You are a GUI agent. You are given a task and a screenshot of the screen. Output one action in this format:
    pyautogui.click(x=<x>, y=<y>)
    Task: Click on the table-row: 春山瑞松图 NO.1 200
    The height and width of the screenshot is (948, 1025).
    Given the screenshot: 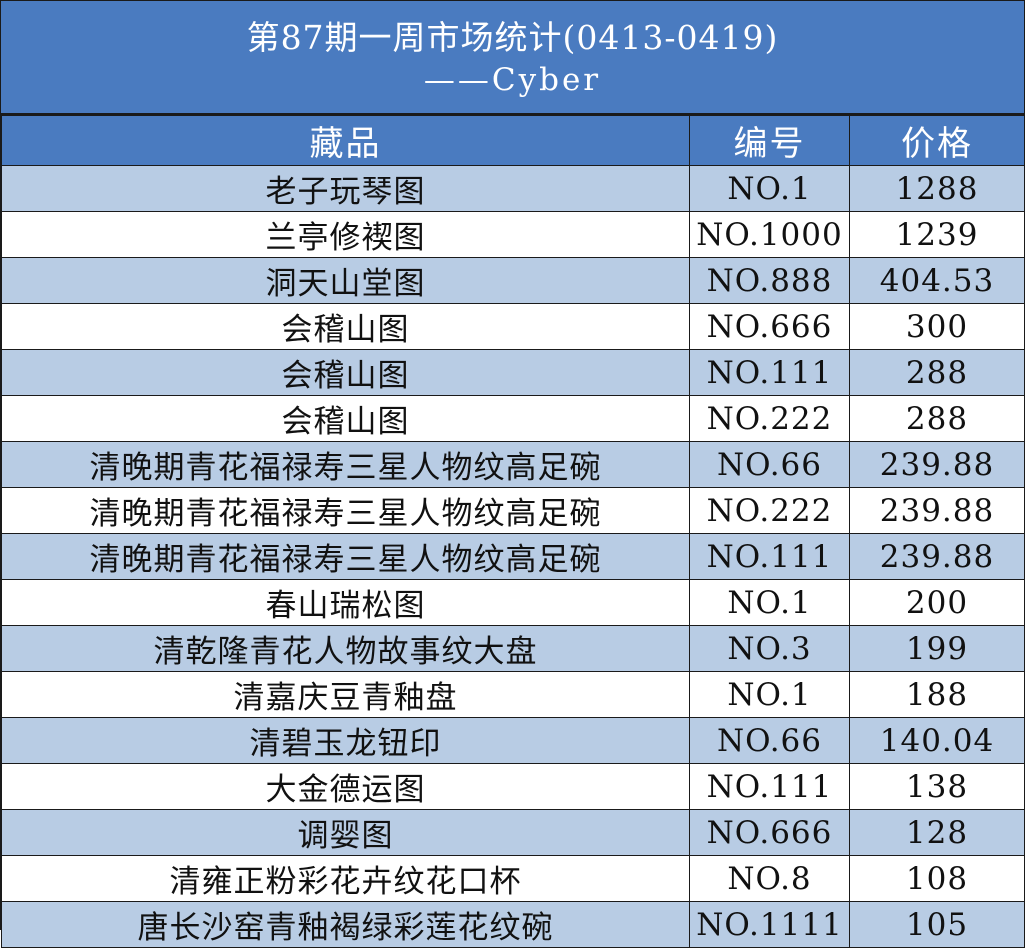 What is the action you would take?
    pyautogui.click(x=513, y=602)
    